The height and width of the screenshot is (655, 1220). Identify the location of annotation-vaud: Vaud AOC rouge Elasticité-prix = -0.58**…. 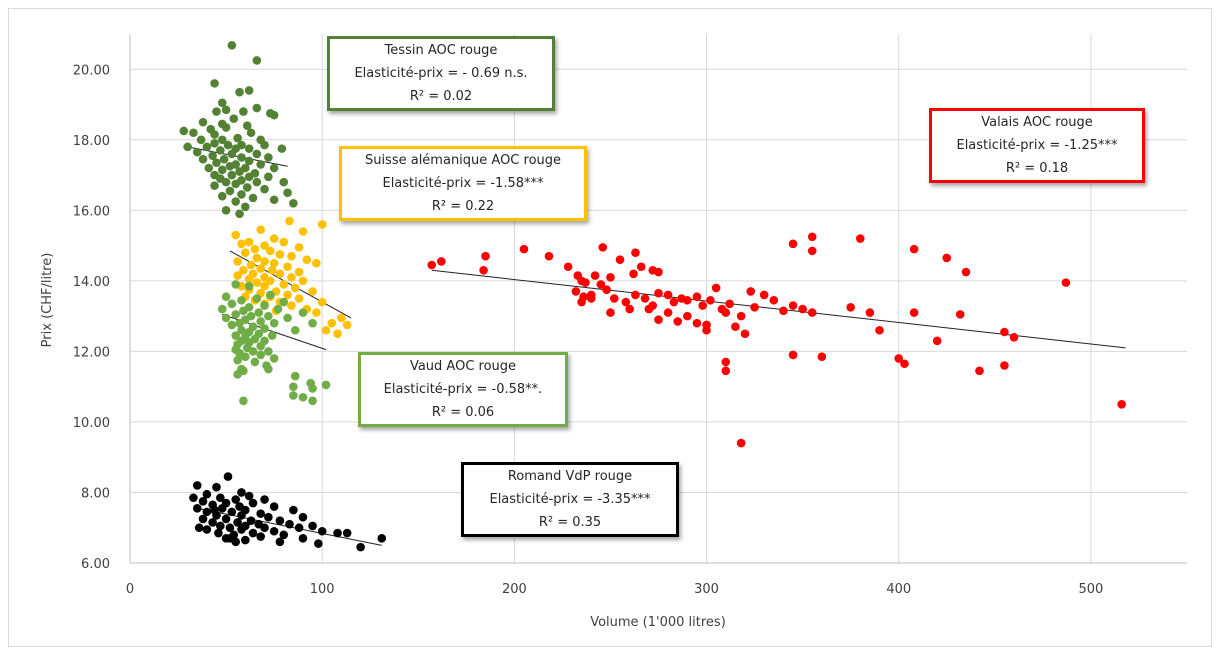
(463, 389).